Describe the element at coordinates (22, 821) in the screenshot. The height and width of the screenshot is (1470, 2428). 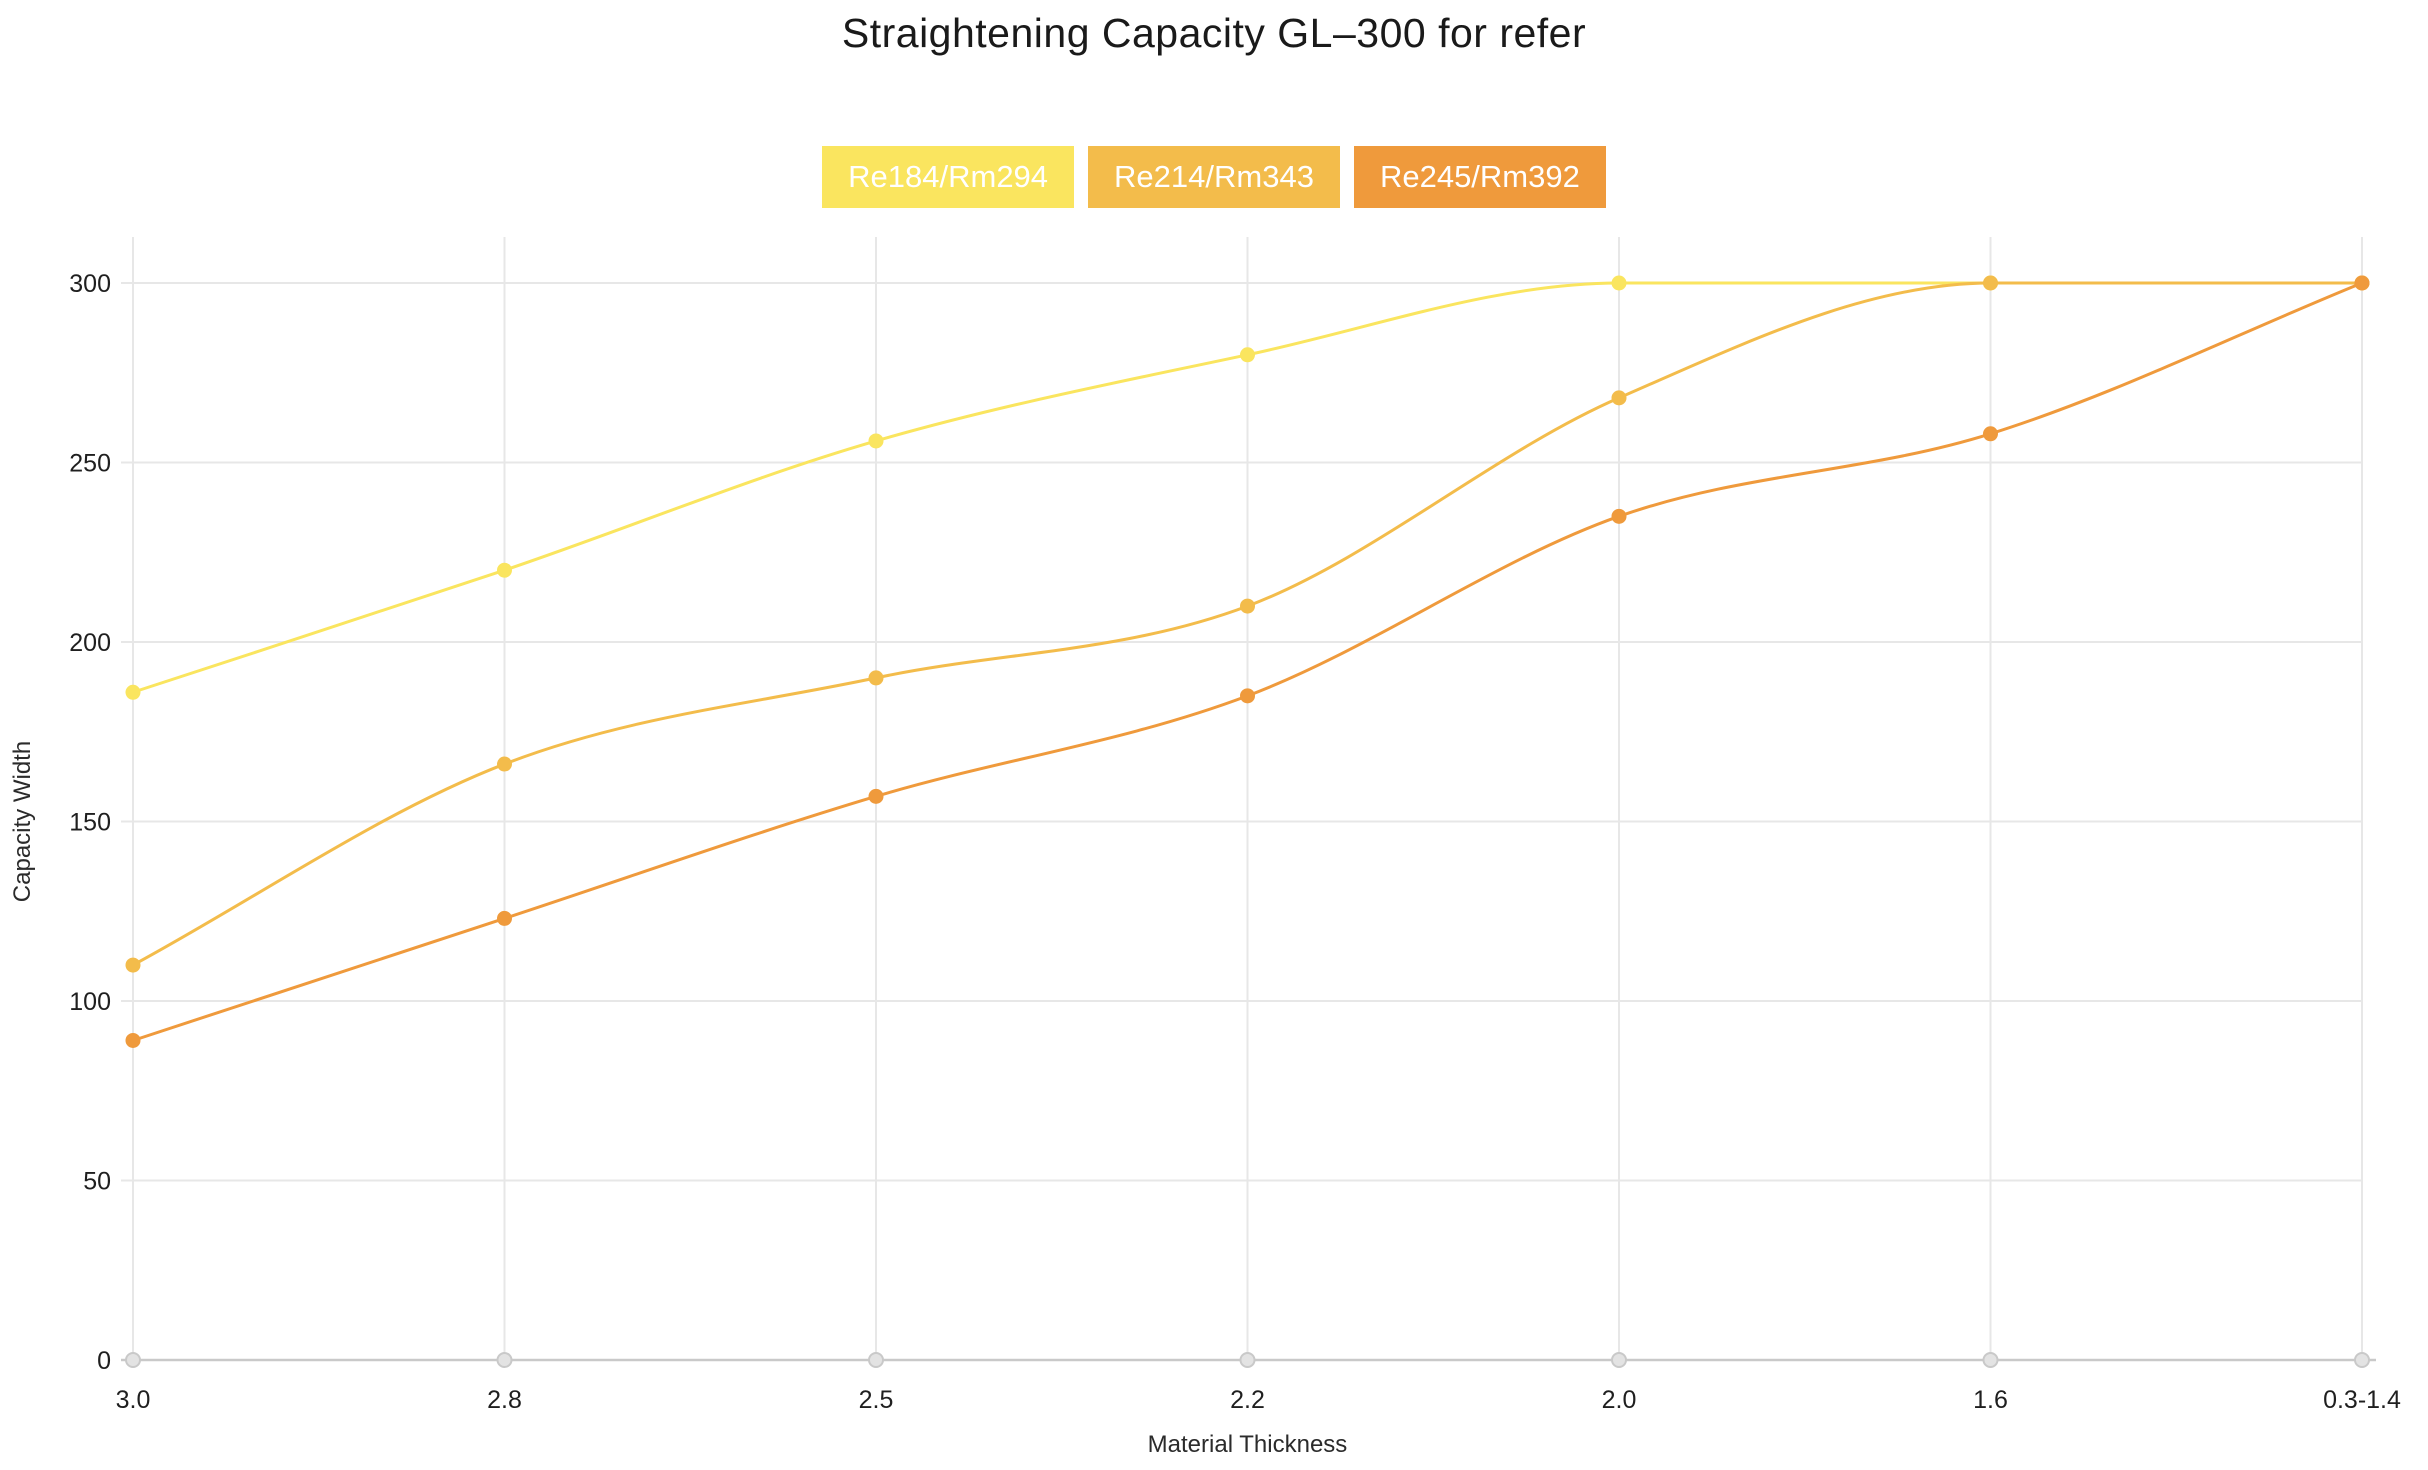
I see `y-axis-title: Capacity Width` at that location.